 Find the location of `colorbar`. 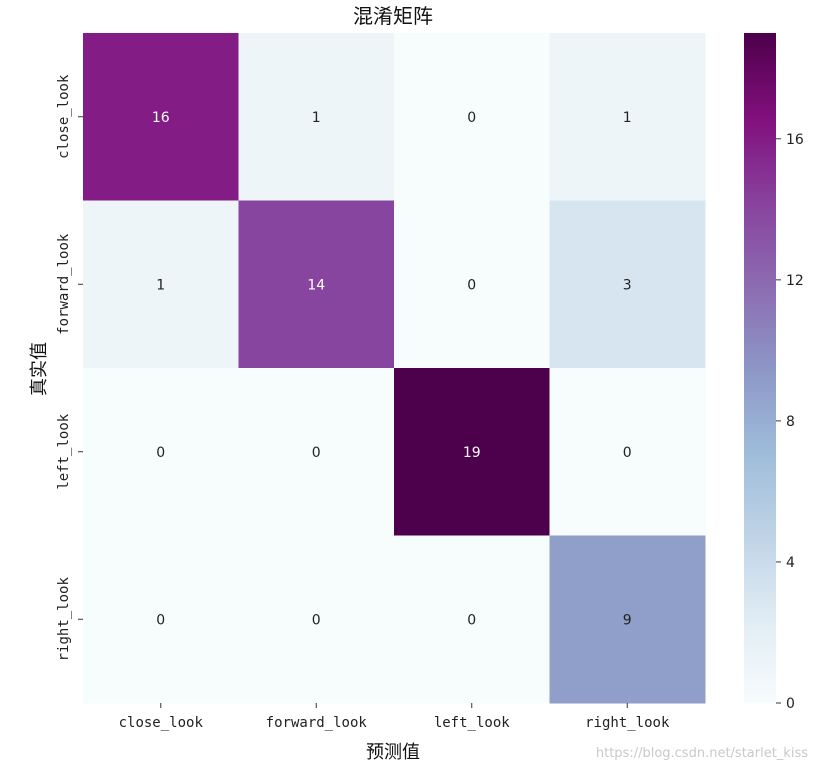

colorbar is located at coordinates (760, 368).